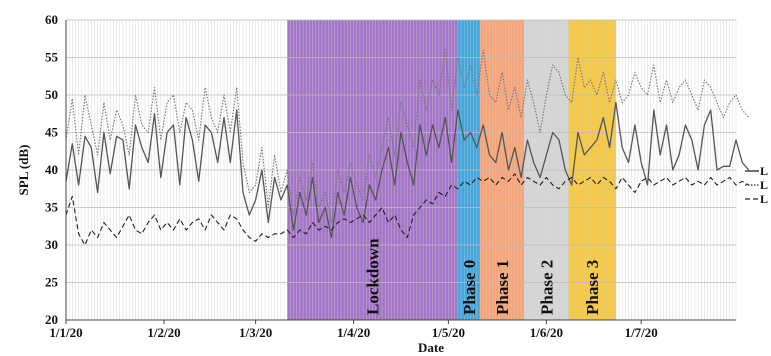 This screenshot has height=356, width=771. Describe the element at coordinates (592, 287) in the screenshot. I see `phase-label: Phase 3` at that location.